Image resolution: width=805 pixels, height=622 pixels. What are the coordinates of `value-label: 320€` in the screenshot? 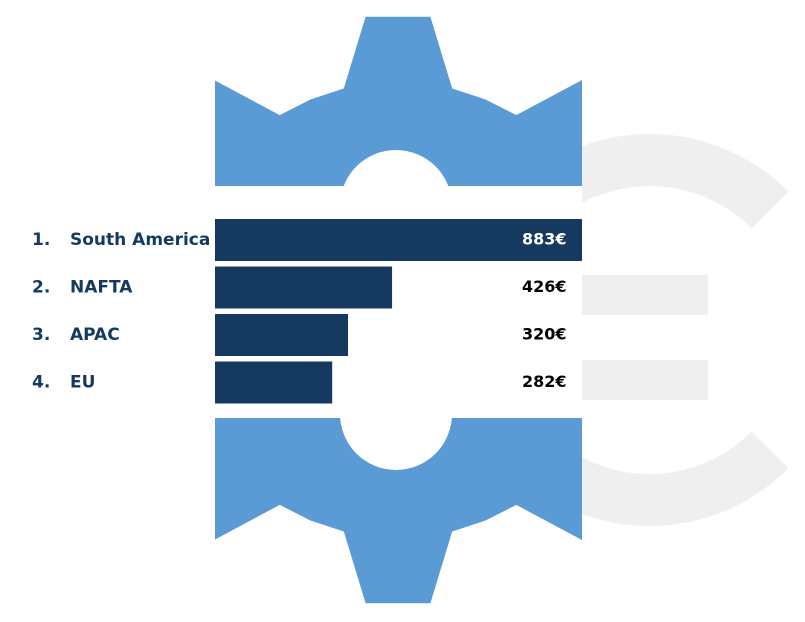 It's located at (544, 334).